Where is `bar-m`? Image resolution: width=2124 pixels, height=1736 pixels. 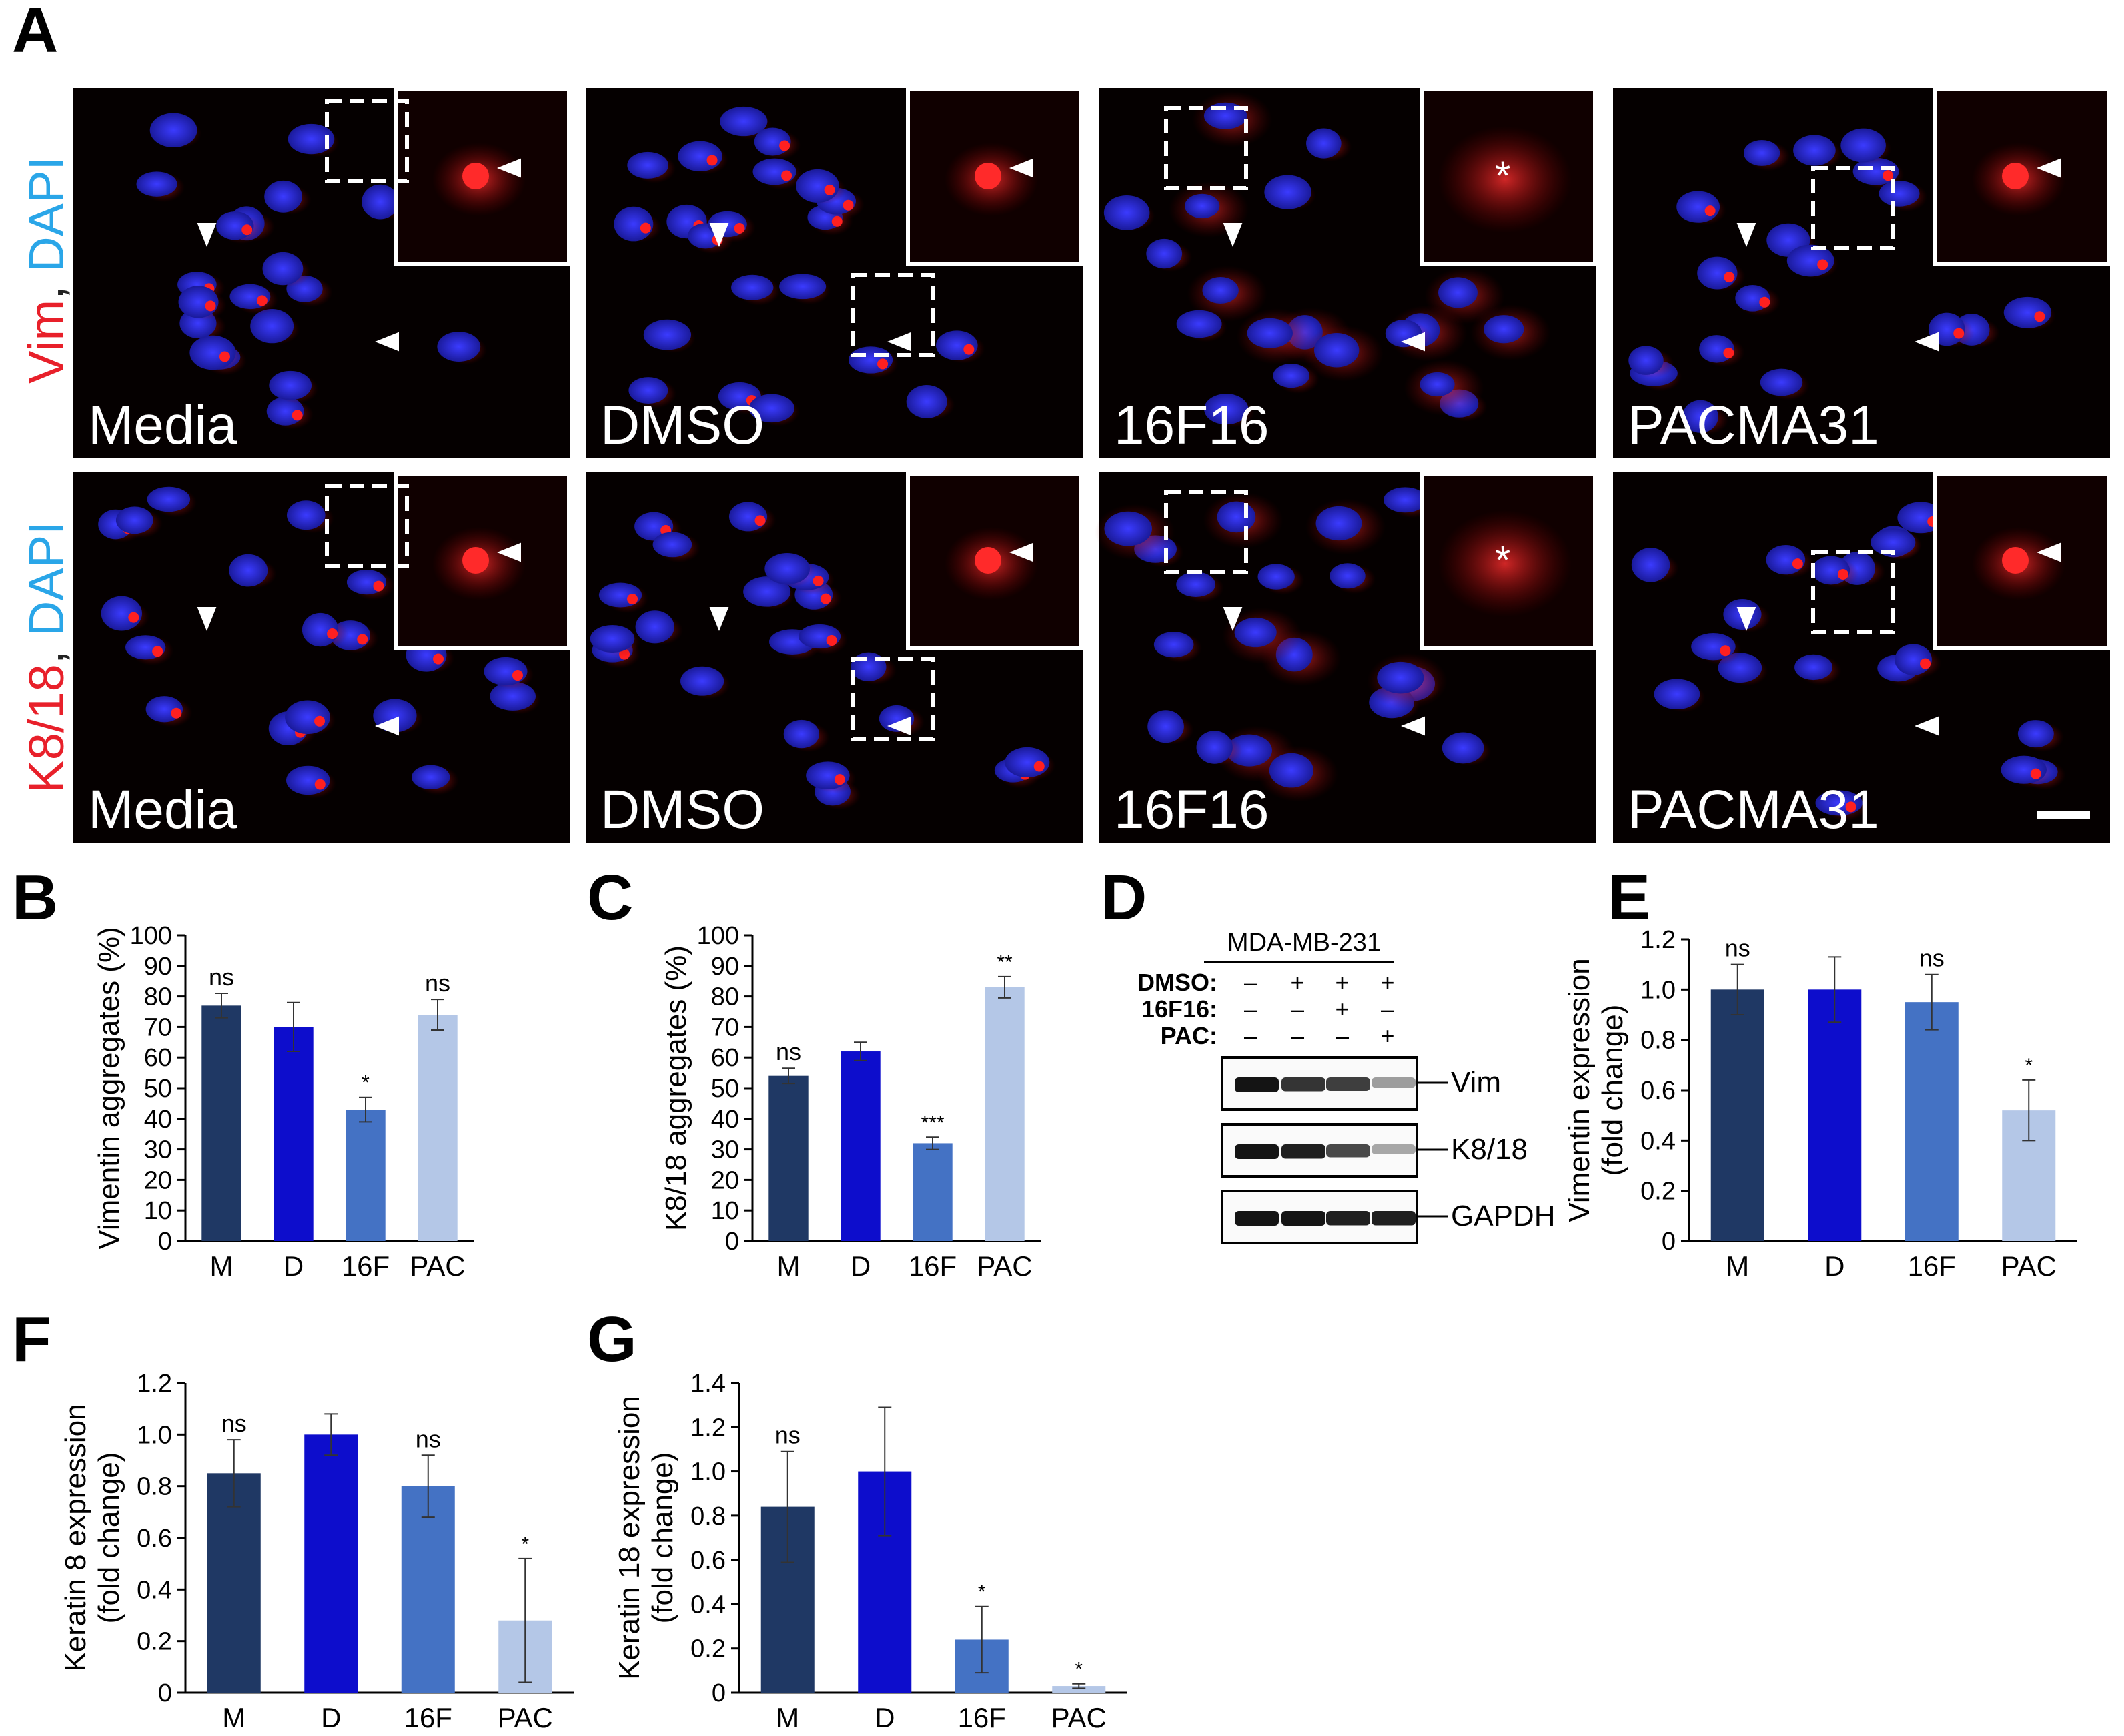 bar-m is located at coordinates (234, 1583).